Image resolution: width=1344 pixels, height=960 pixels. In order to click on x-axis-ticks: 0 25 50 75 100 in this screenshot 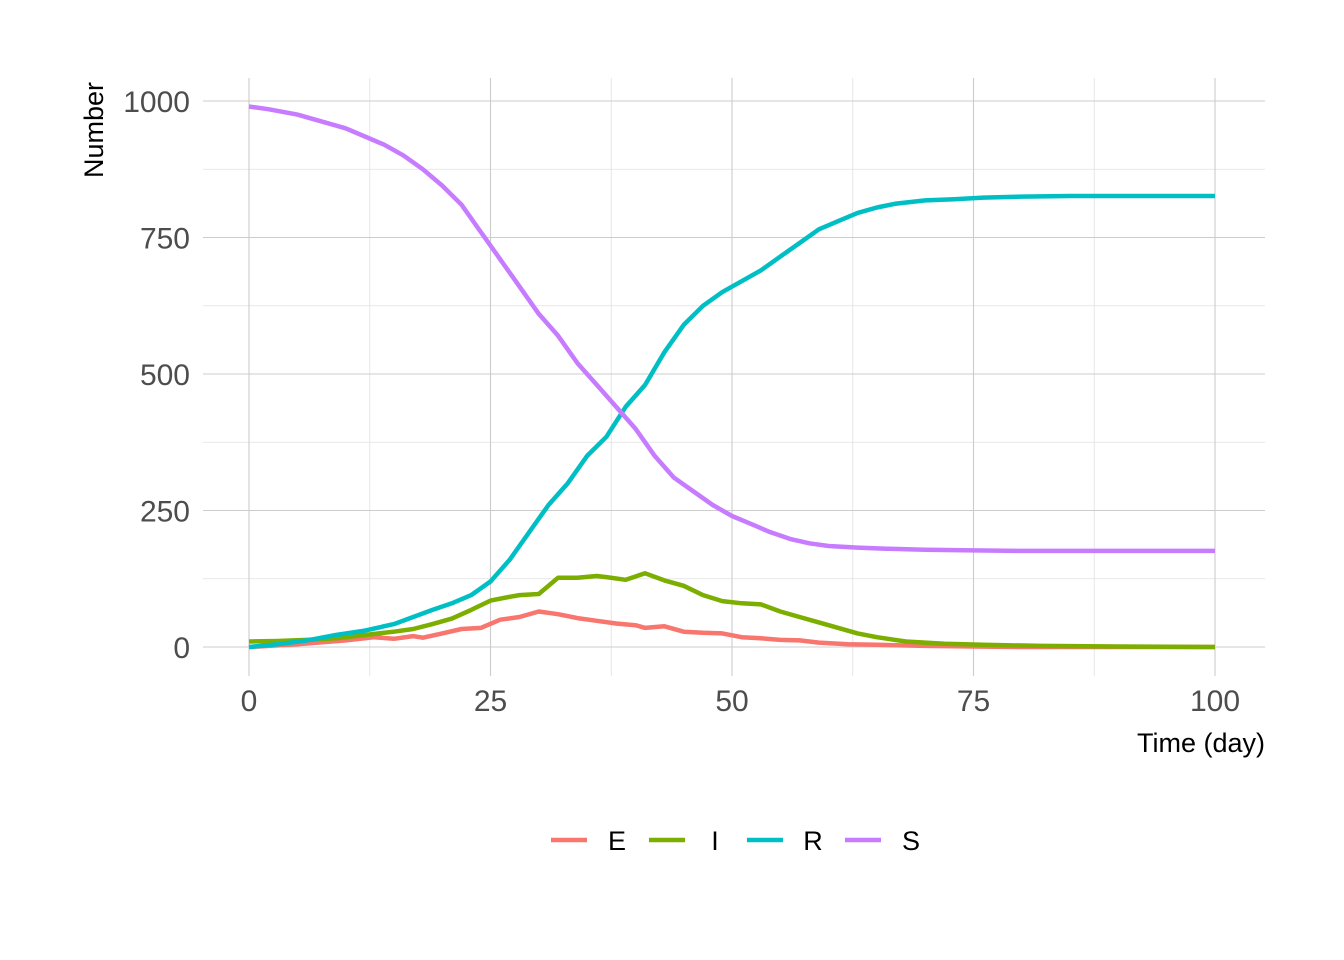, I will do `click(740, 701)`.